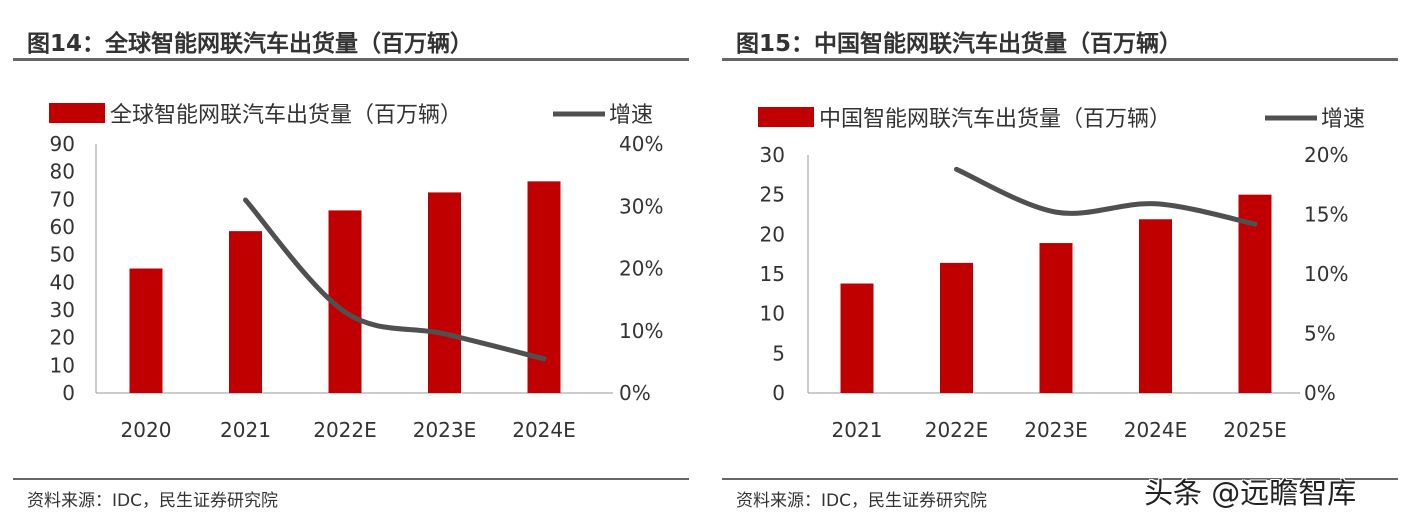 The width and height of the screenshot is (1424, 524). I want to click on y-tick-label: 25, so click(772, 195).